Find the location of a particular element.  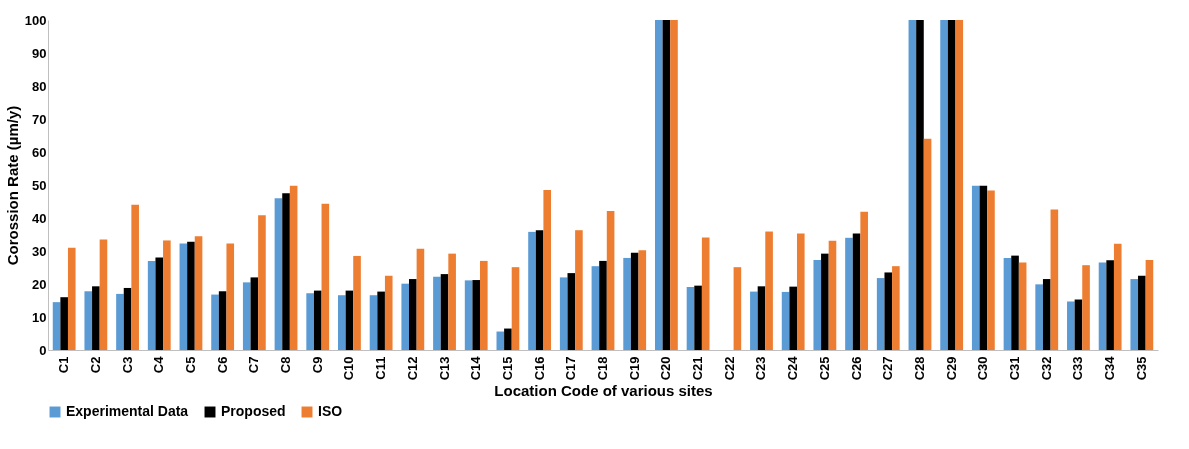

x-tick-label: C23 is located at coordinates (761, 368).